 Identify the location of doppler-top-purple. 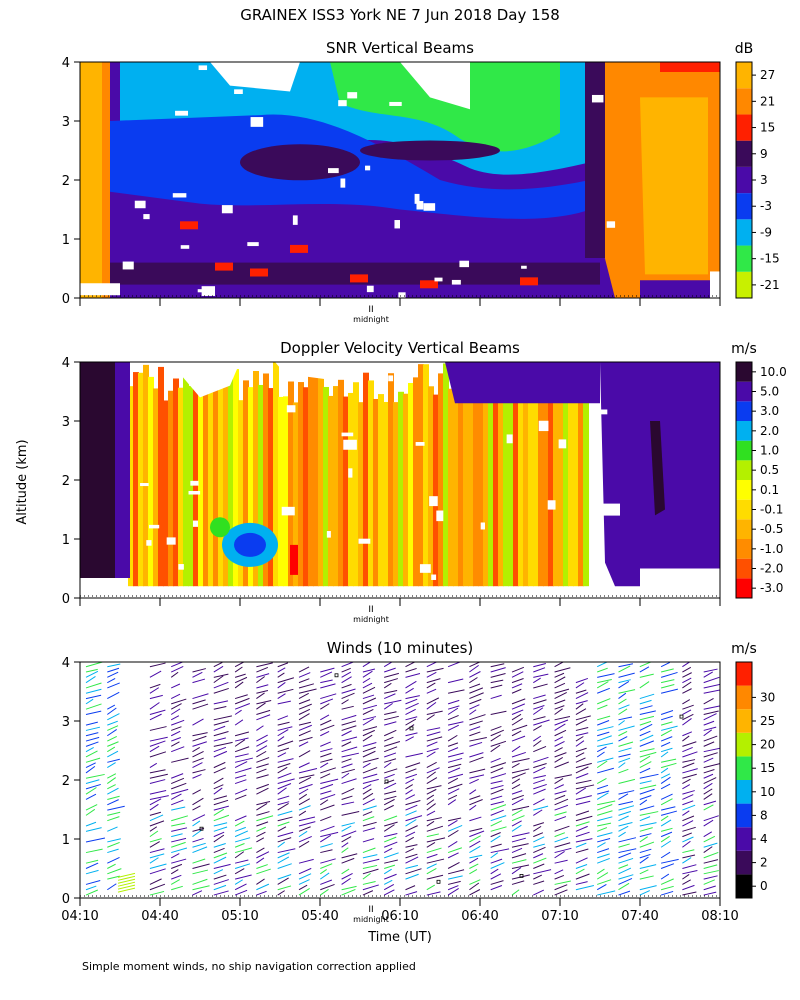
(522, 383).